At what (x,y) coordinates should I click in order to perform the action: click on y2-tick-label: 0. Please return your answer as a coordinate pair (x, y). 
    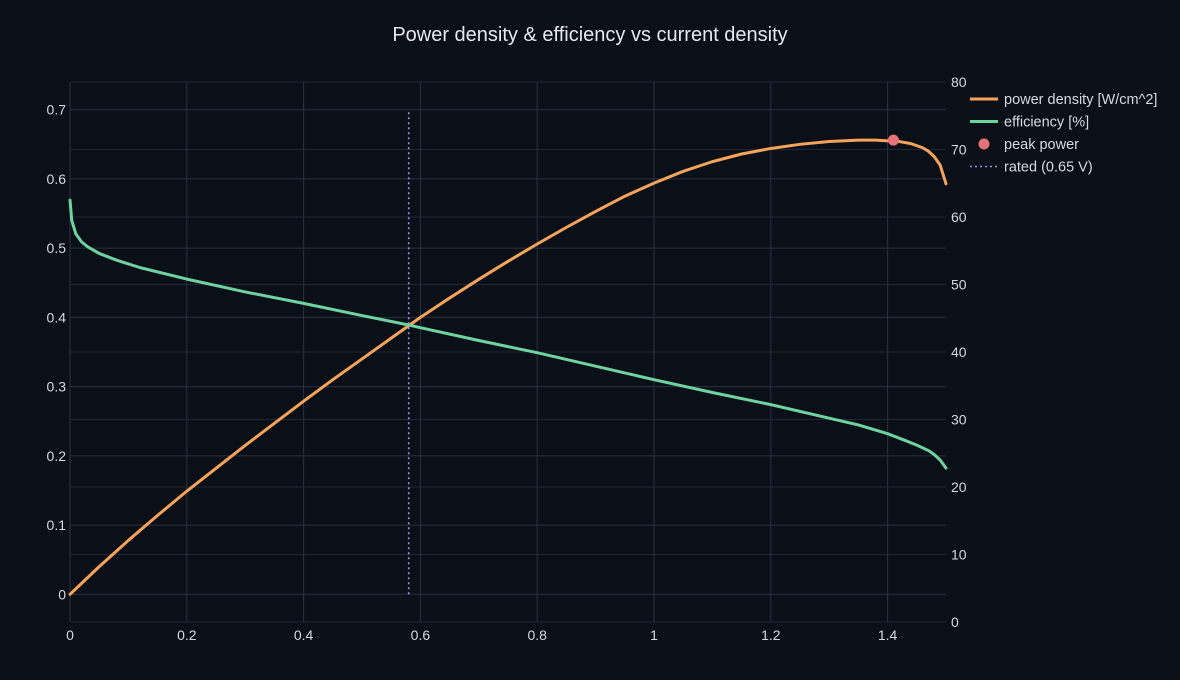
    Looking at the image, I should click on (955, 622).